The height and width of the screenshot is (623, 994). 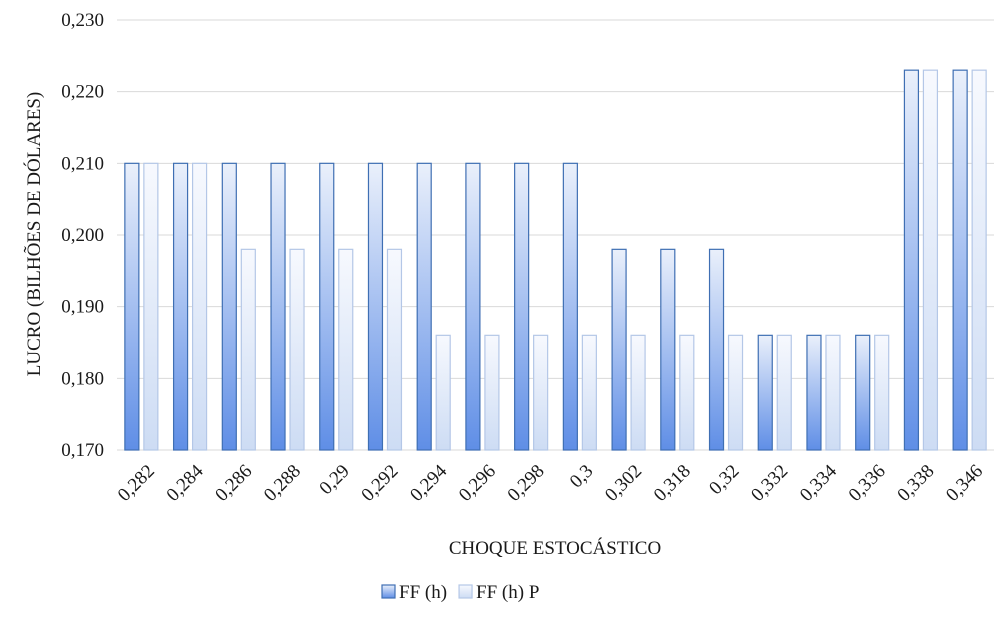 I want to click on x-axis-title: CHOQUE ESTOCÁSTICO, so click(x=555, y=548).